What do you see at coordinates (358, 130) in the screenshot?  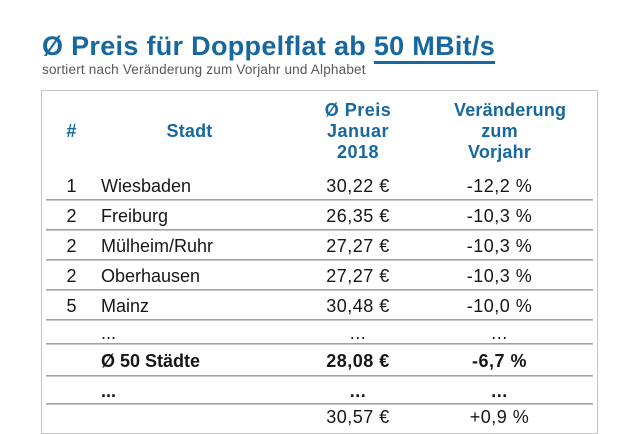 I see `column-header-preis: Ø Preis Januar 2018` at bounding box center [358, 130].